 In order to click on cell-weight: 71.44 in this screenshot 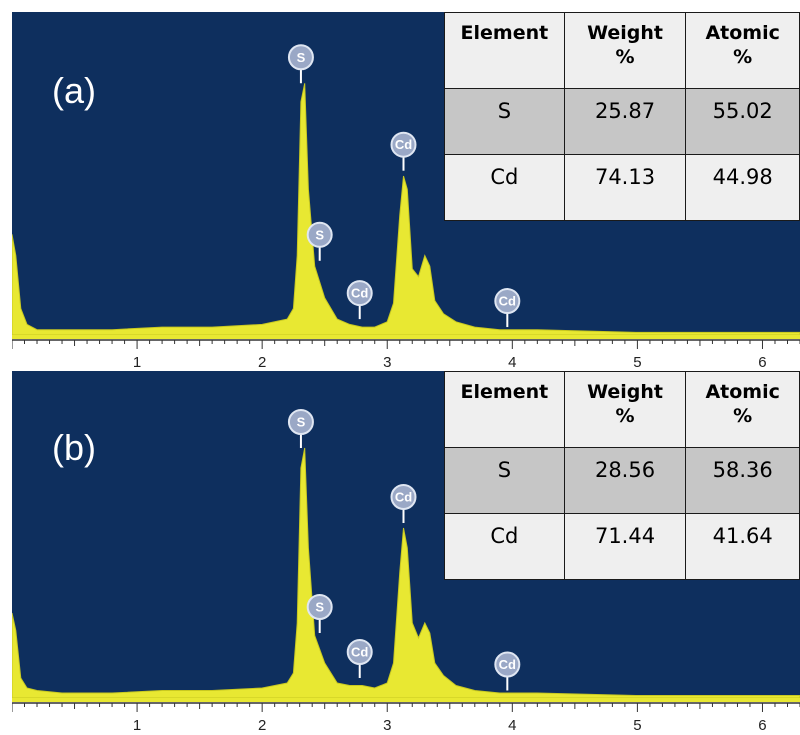, I will do `click(625, 546)`.